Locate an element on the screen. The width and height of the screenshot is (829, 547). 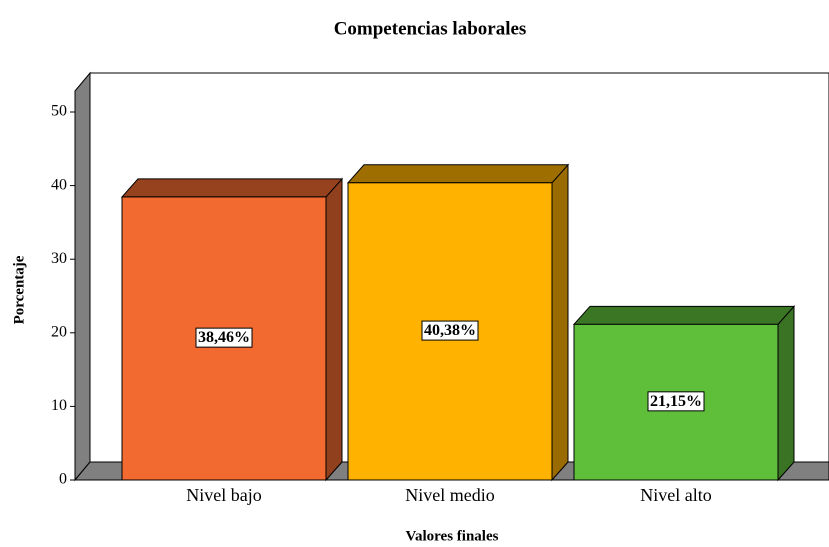
y-tick-label: 0 is located at coordinates (63, 479).